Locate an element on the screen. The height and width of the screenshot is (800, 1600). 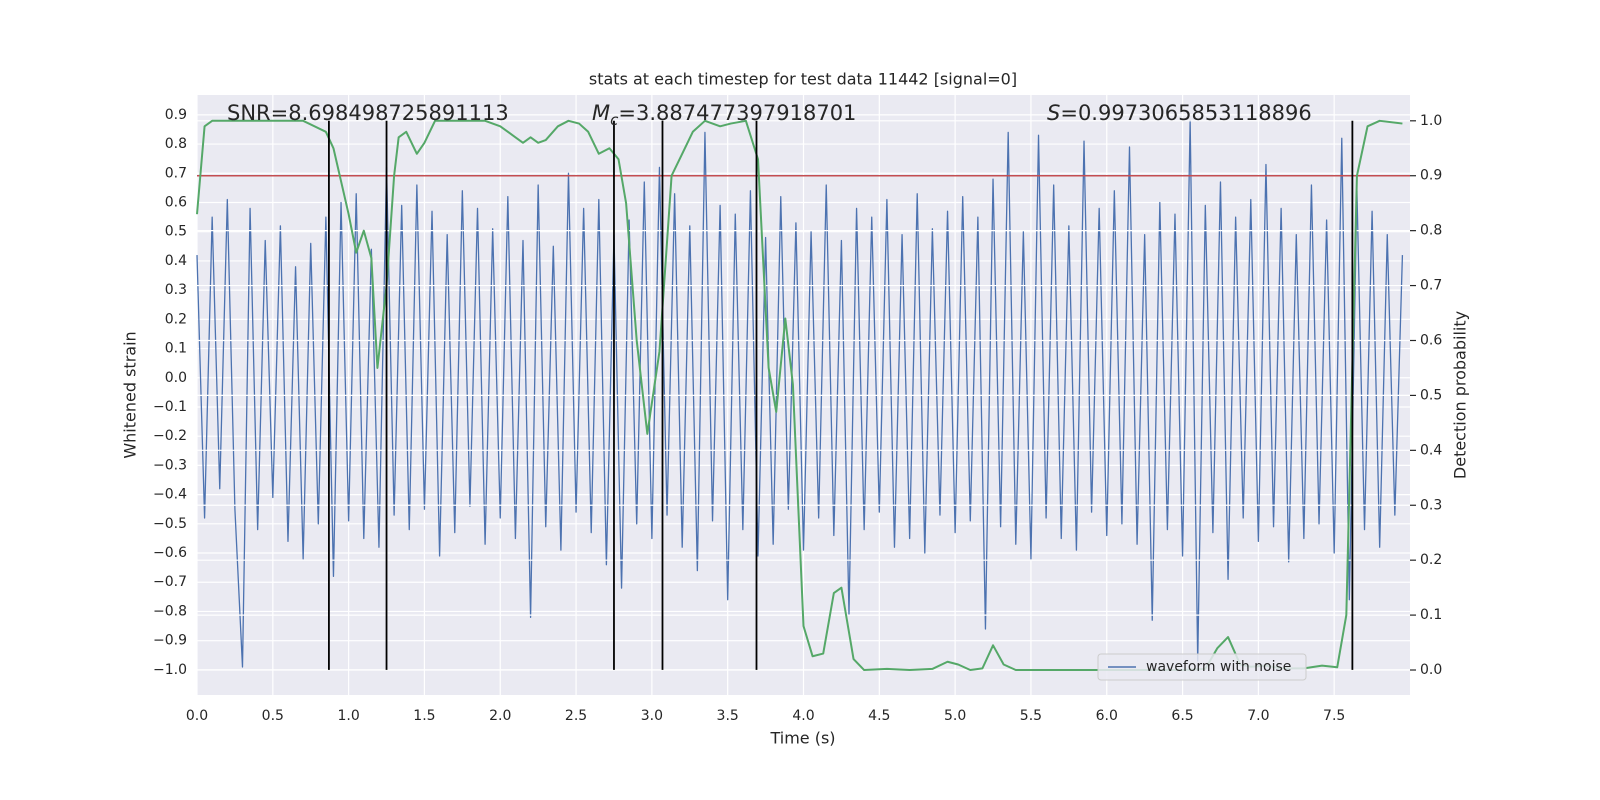
y-tick-label: −0.2 is located at coordinates (170, 436).